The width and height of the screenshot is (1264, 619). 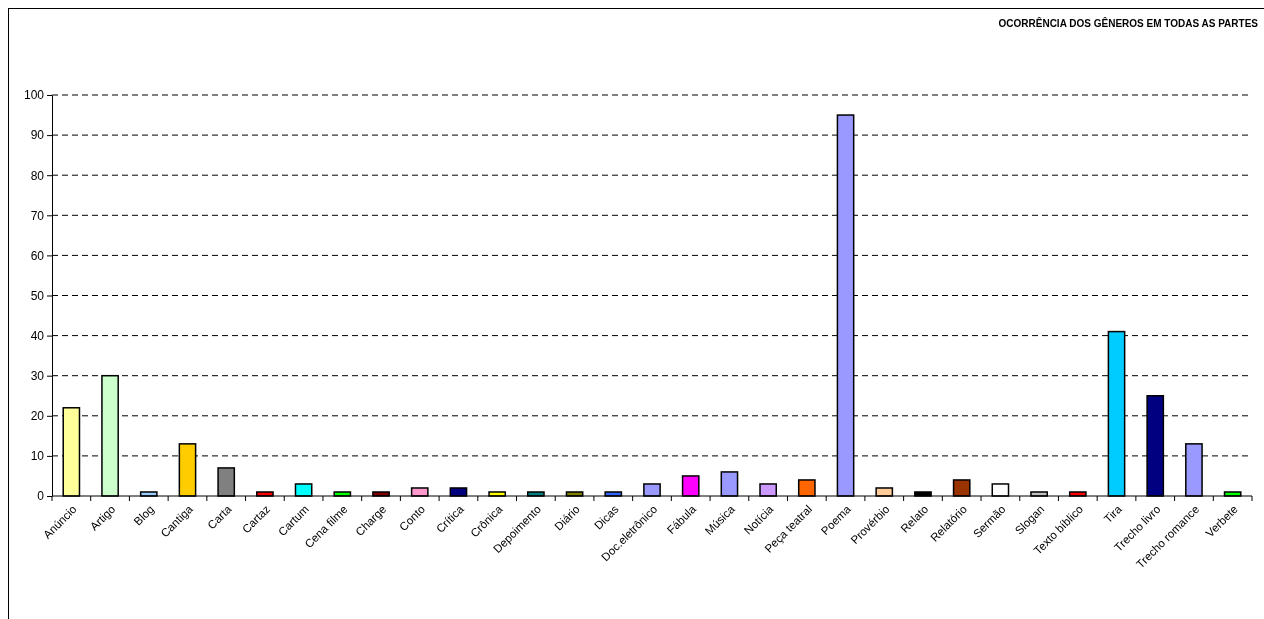 I want to click on y-tick-label: 80, so click(x=37, y=175).